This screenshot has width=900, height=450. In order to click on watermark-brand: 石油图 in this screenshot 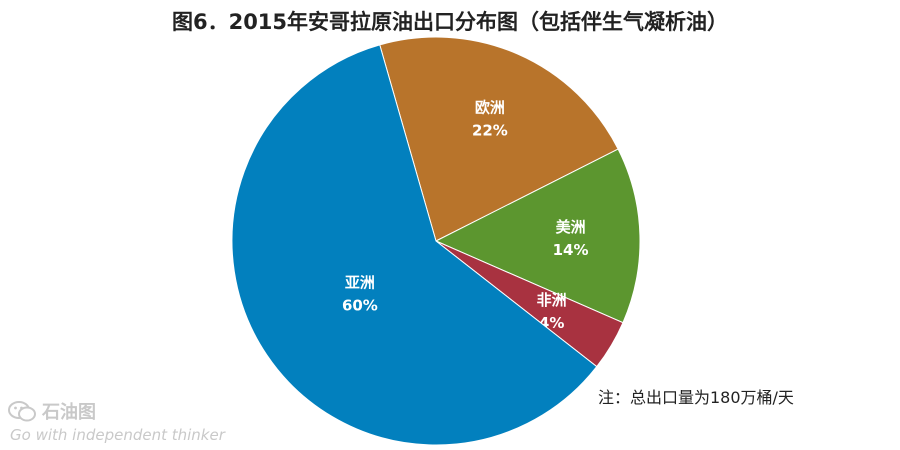, I will do `click(69, 412)`.